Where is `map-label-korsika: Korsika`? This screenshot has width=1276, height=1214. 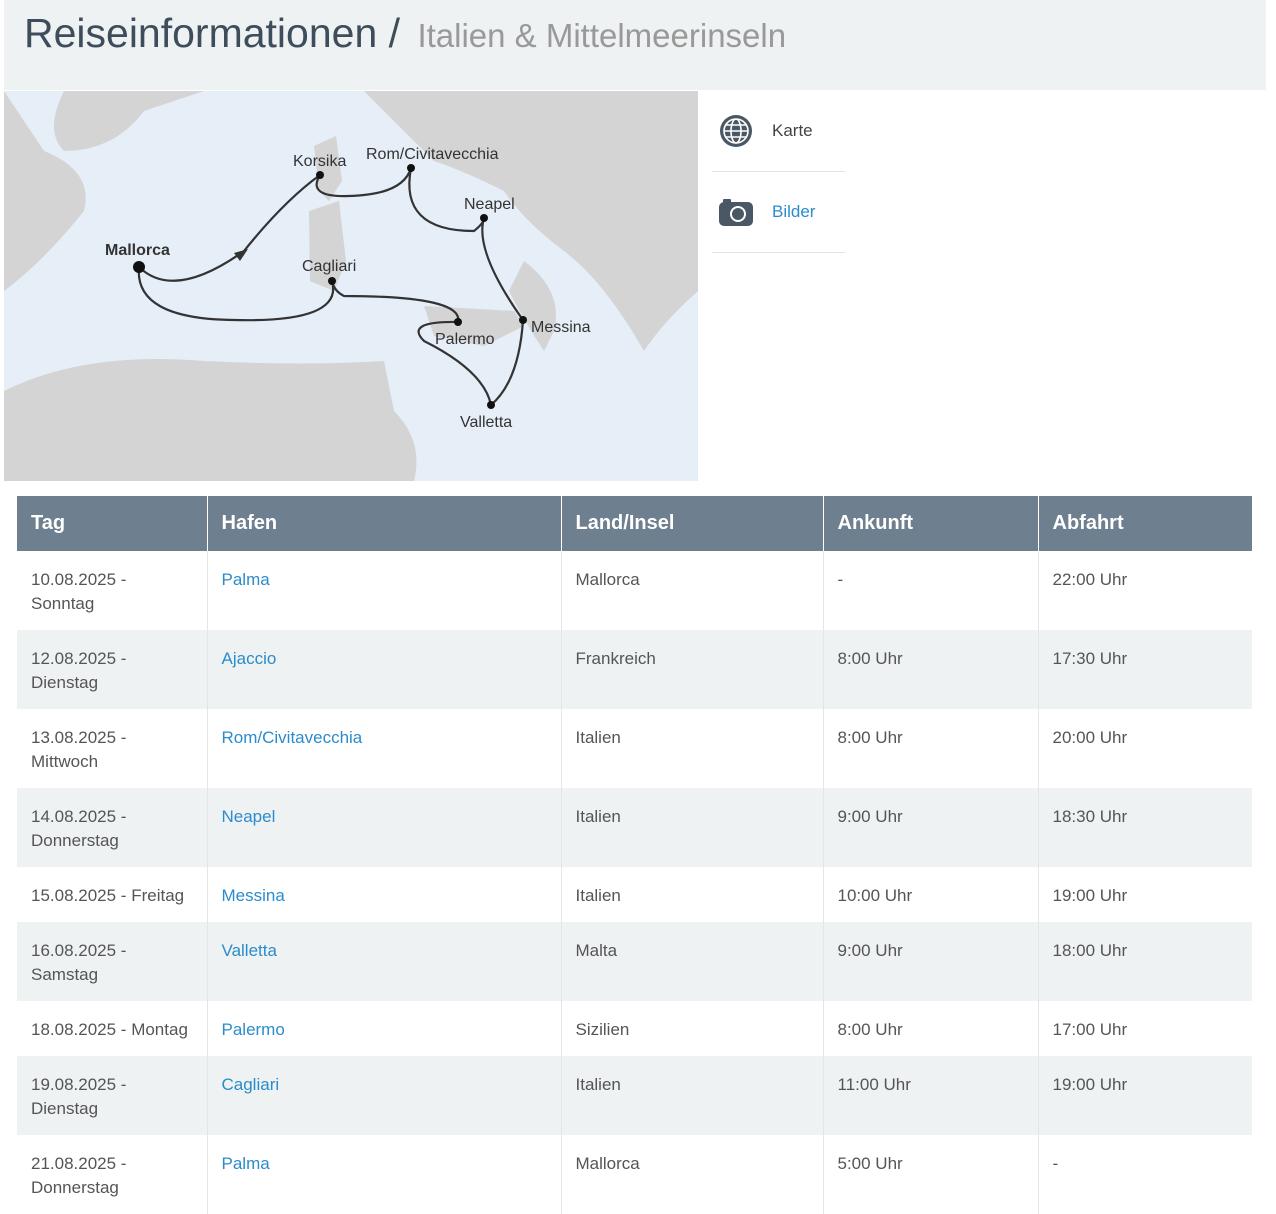
map-label-korsika: Korsika is located at coordinates (319, 161).